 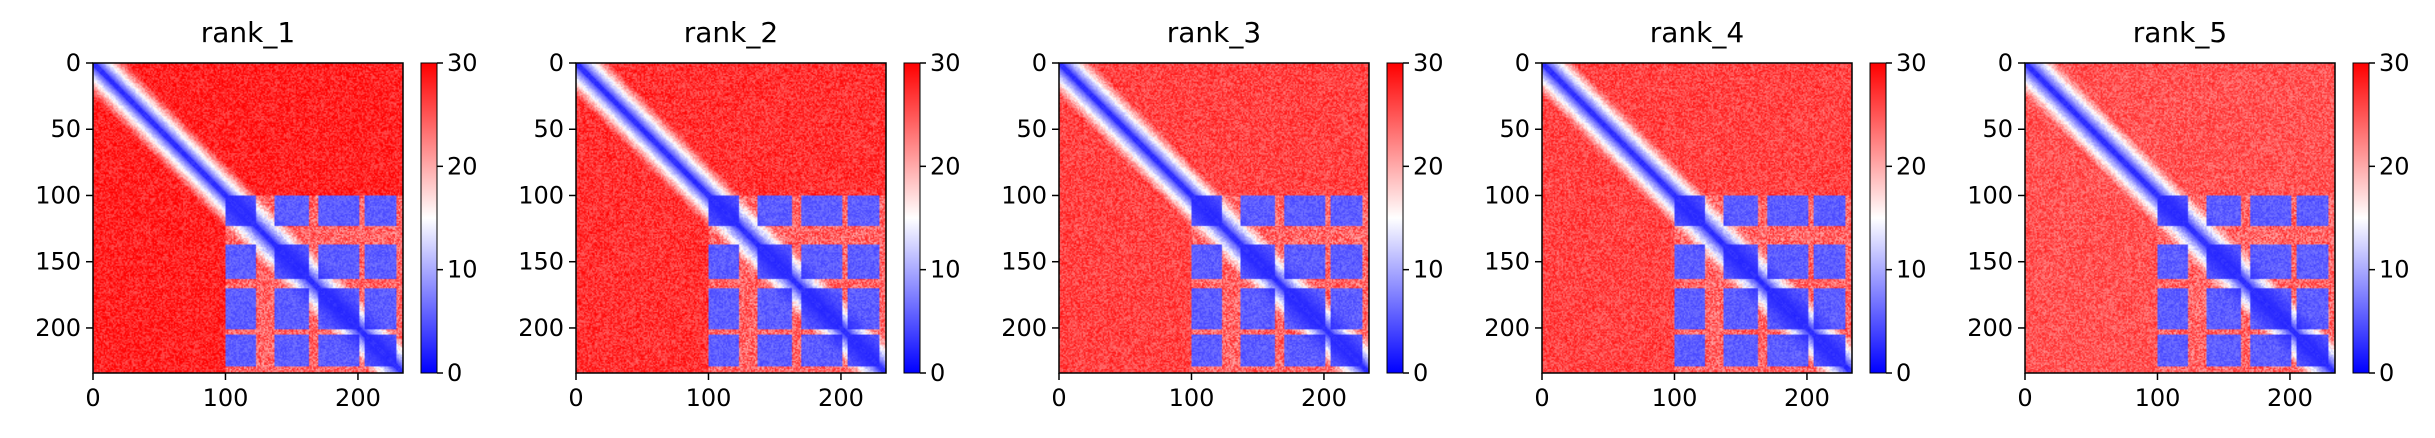 What do you see at coordinates (248, 32) in the screenshot?
I see `panel-title: rank_1` at bounding box center [248, 32].